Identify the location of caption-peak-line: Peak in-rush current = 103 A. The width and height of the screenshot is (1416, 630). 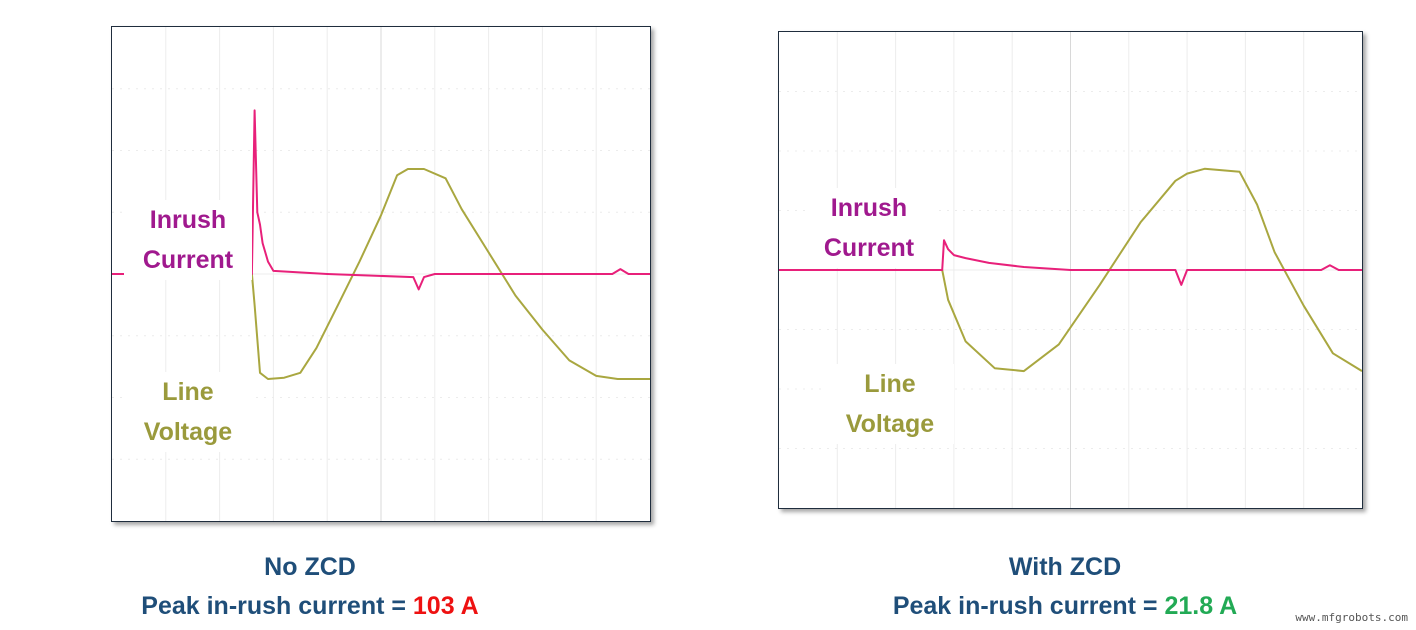
(310, 606).